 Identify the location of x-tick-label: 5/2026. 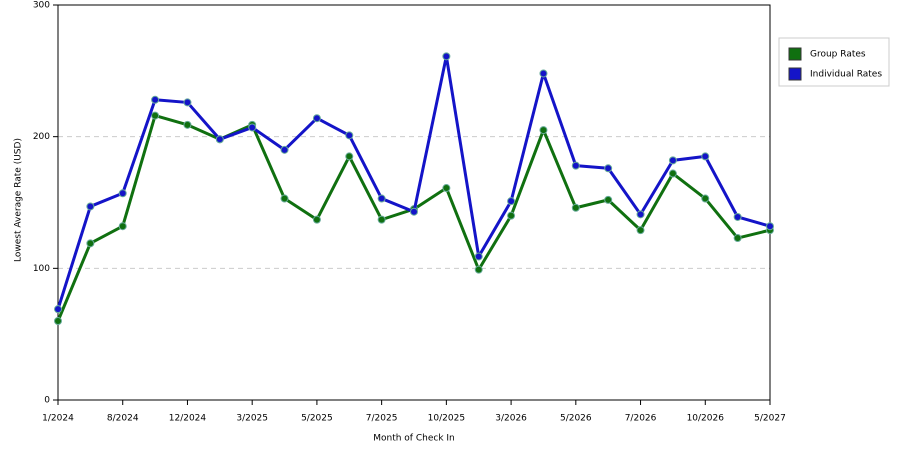
(576, 419).